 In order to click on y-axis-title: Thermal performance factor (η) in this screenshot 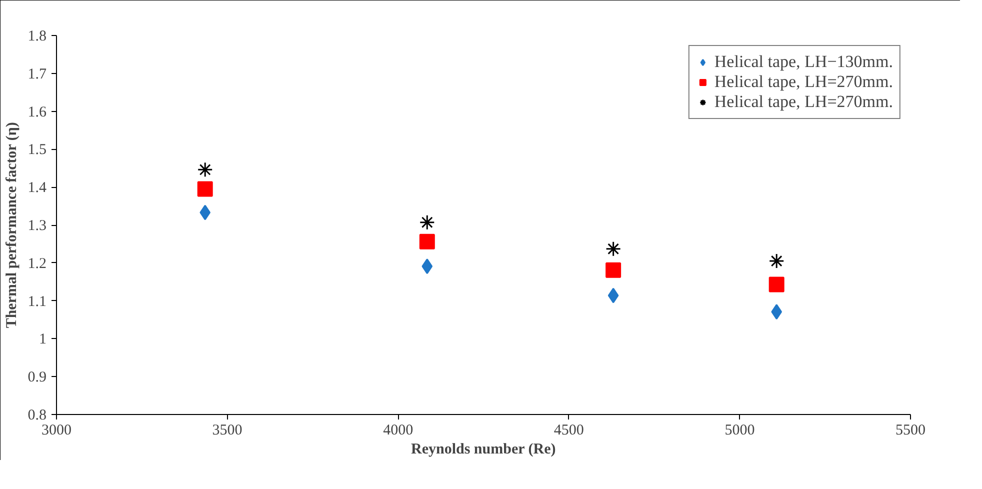, I will do `click(12, 225)`.